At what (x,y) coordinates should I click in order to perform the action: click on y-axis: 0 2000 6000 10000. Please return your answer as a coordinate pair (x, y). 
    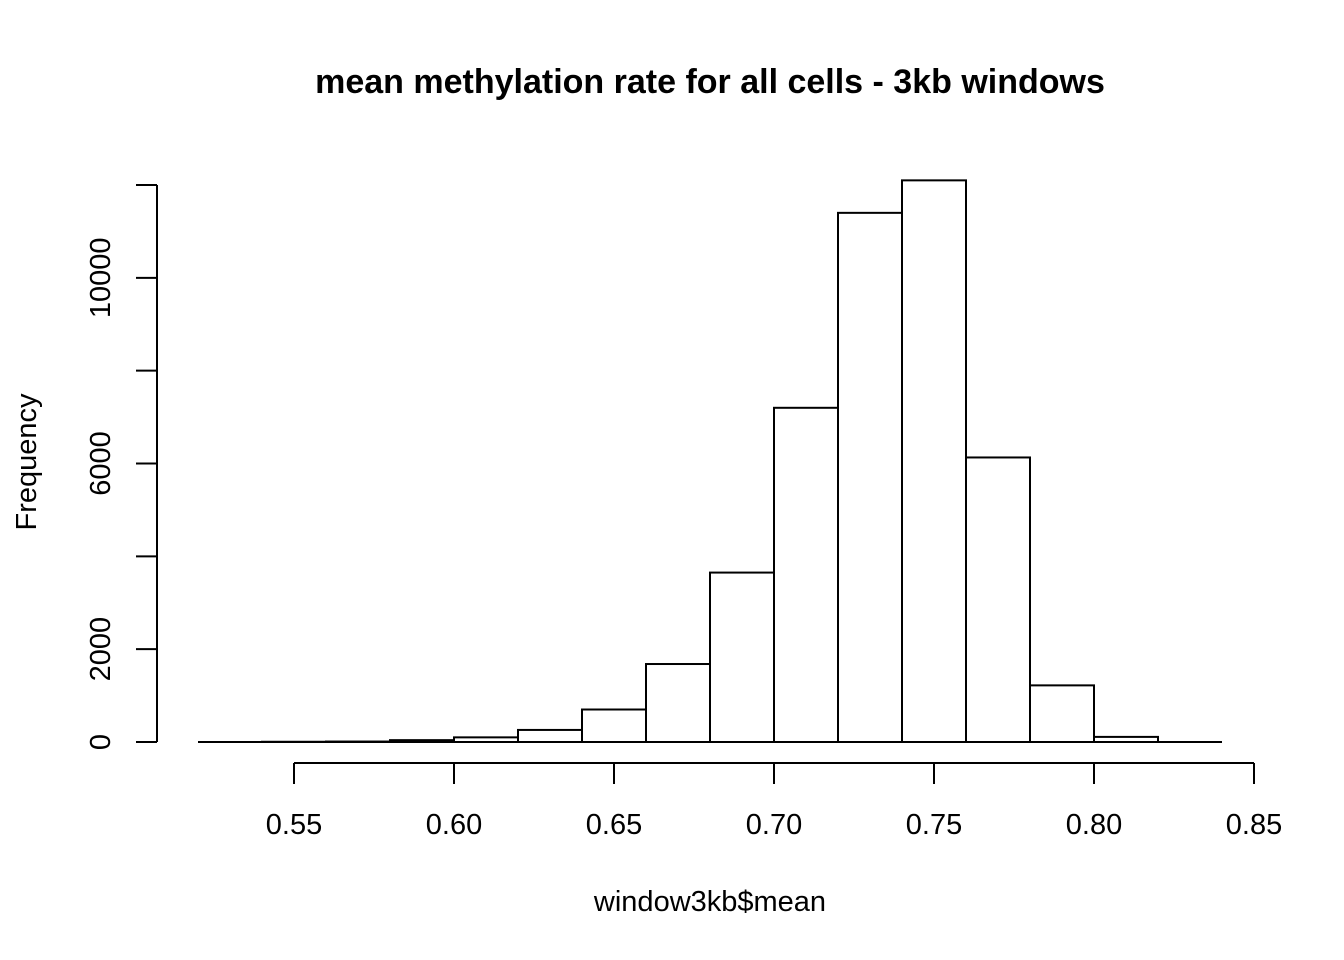
    Looking at the image, I should click on (121, 467).